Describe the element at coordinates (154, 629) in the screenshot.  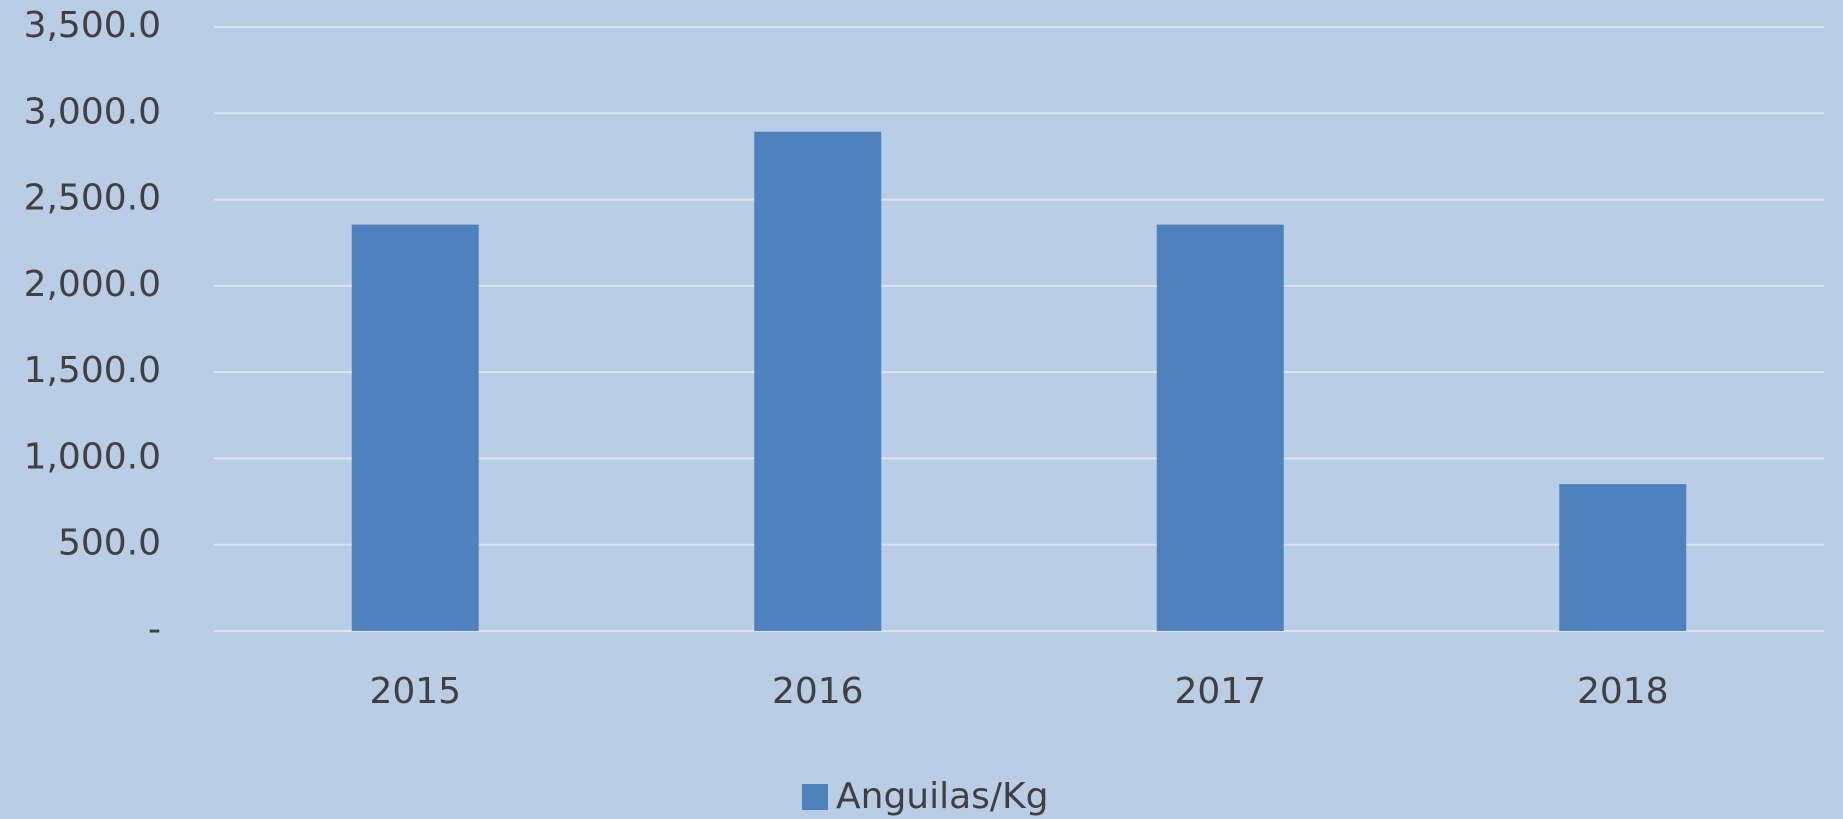
I see `y-tick-label: -` at that location.